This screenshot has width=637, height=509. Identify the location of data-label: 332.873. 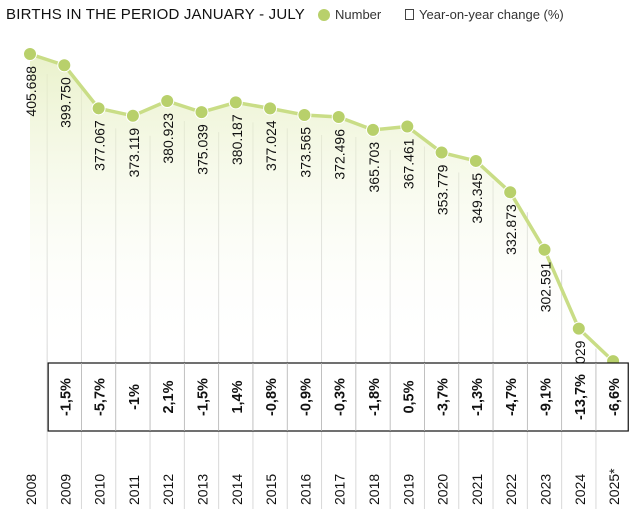
(511, 229).